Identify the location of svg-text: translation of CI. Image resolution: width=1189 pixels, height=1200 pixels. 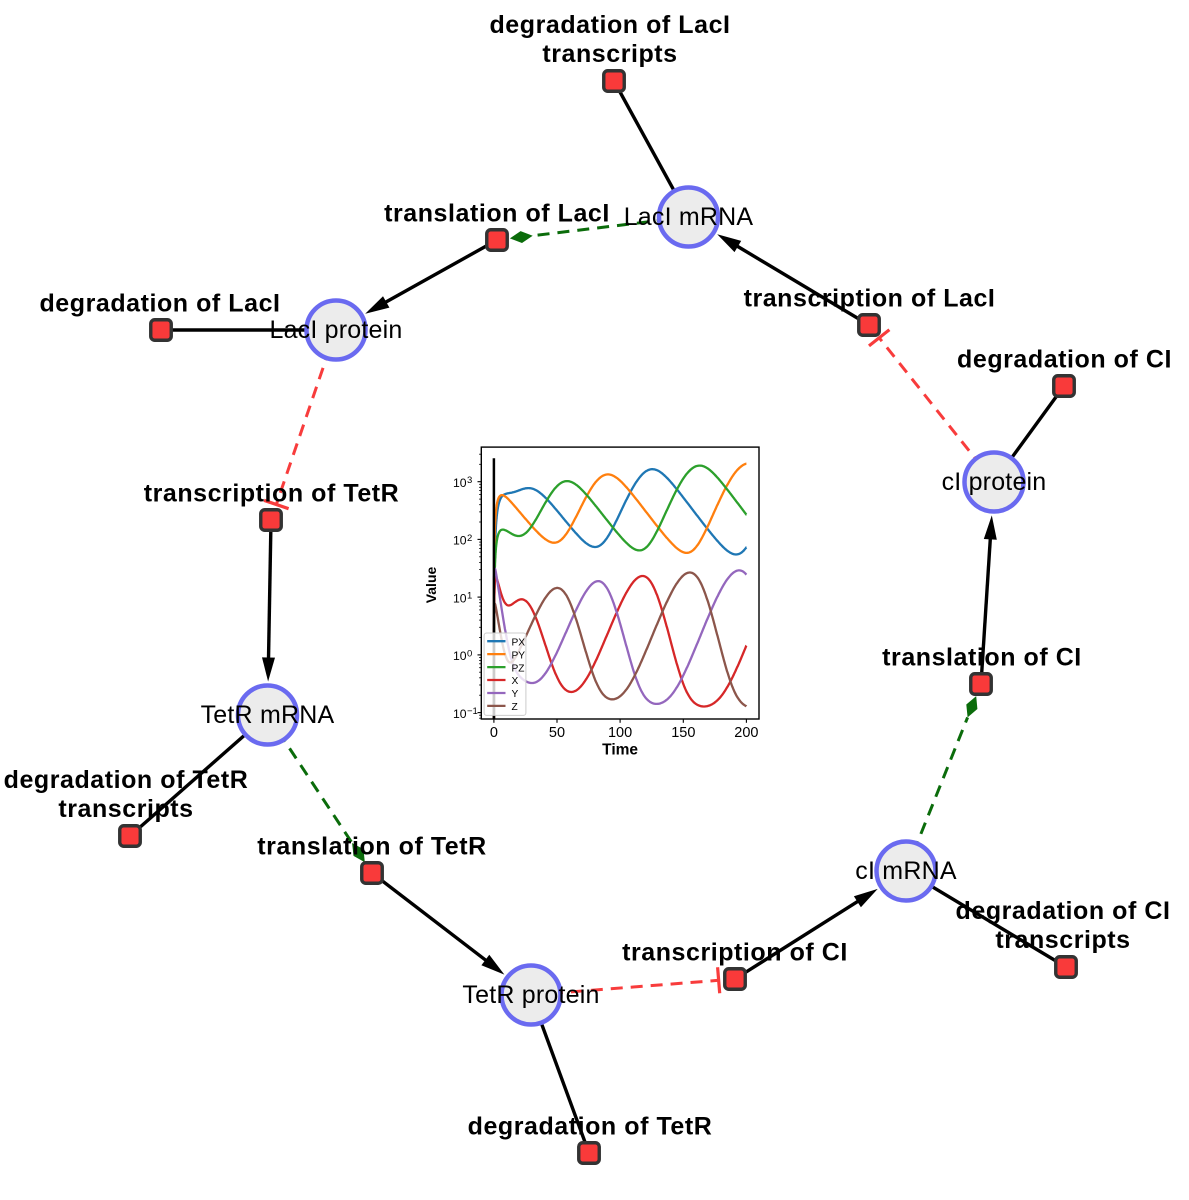
(982, 657).